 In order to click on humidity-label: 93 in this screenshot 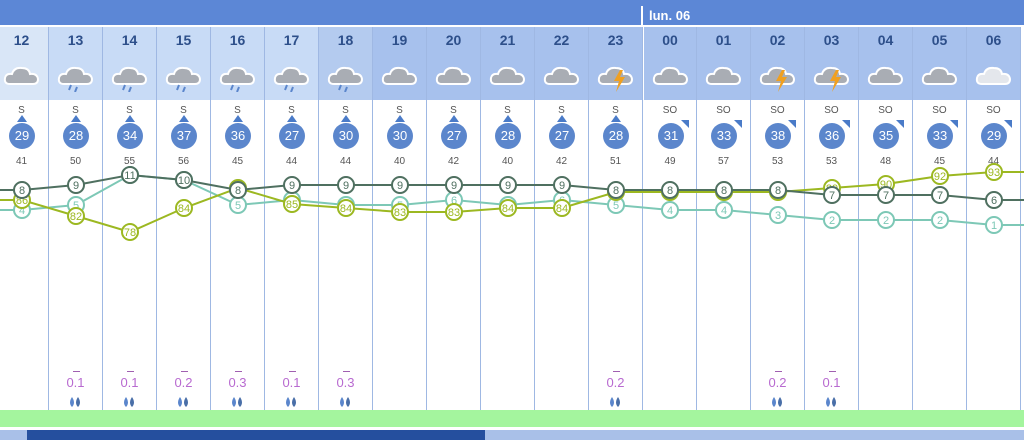, I will do `click(994, 173)`.